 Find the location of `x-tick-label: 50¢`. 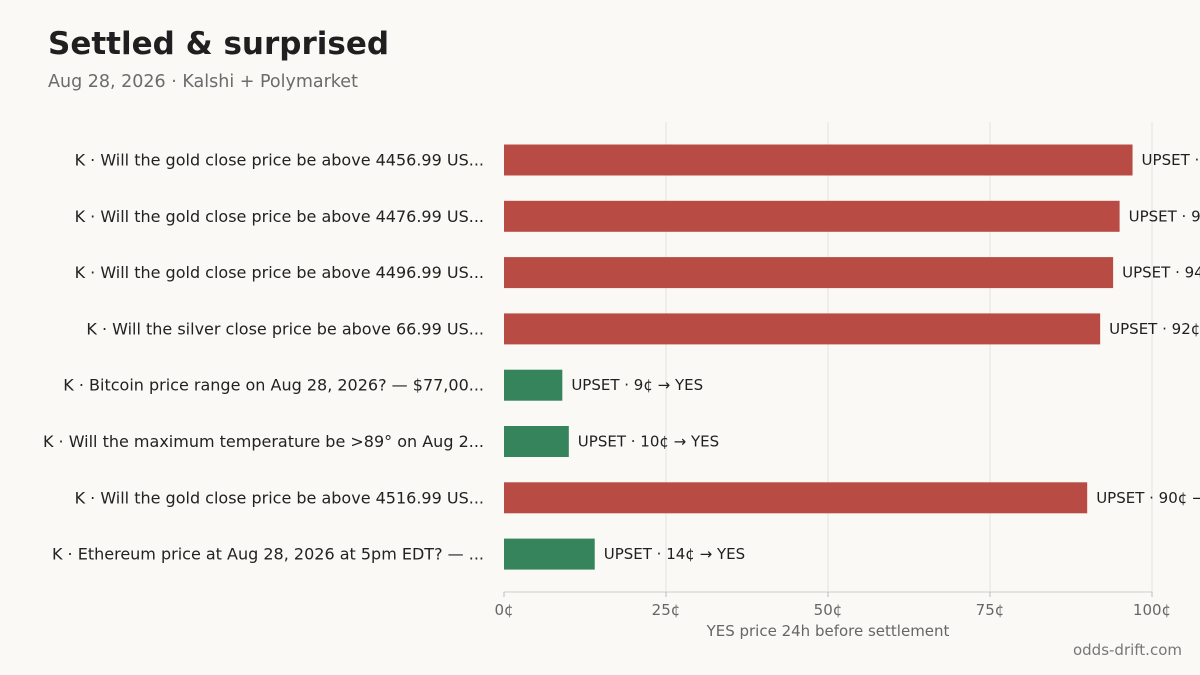

x-tick-label: 50¢ is located at coordinates (828, 610).